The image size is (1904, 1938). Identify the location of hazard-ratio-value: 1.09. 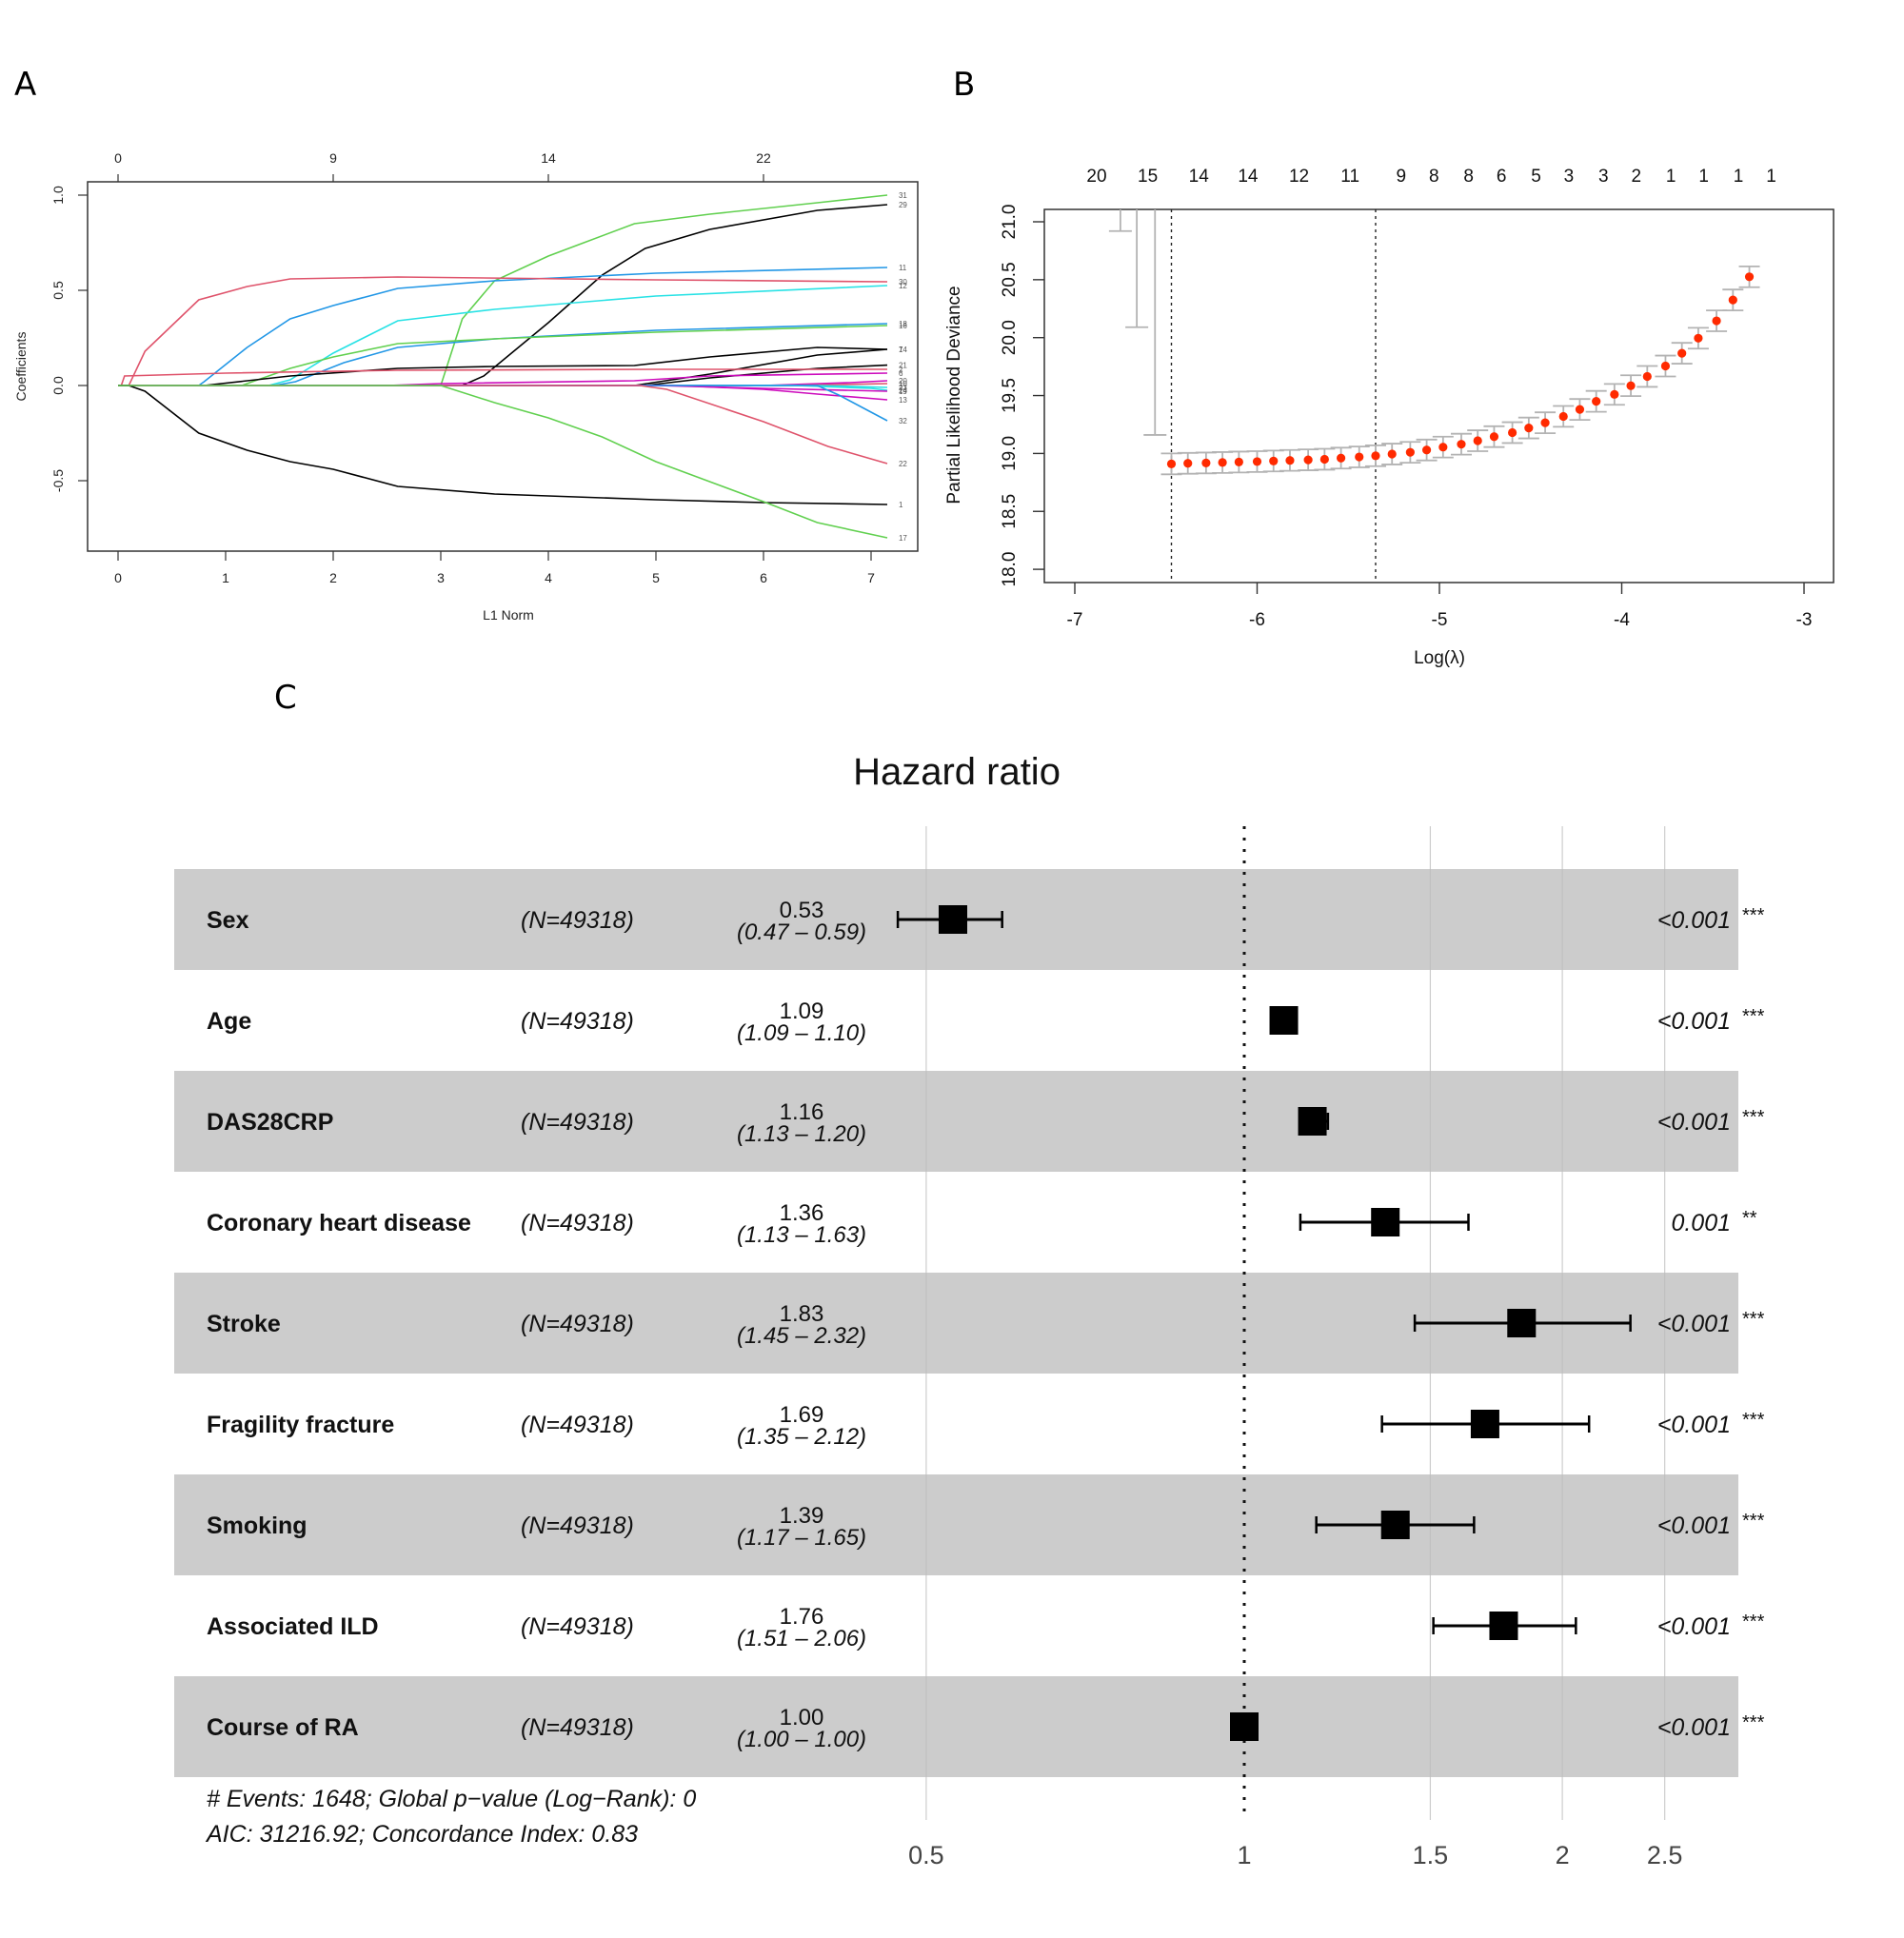
(802, 1012).